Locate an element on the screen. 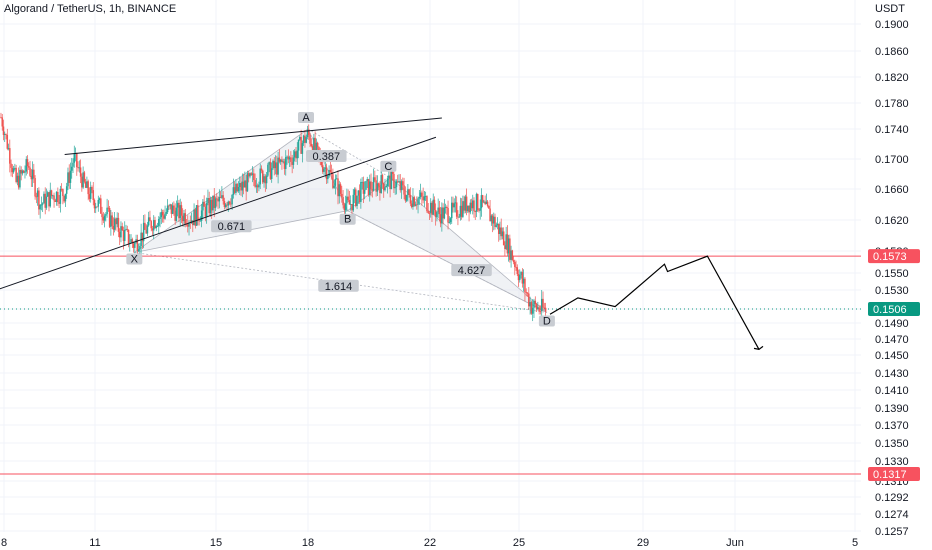 This screenshot has height=550, width=932. pattern-bd-dashed is located at coordinates (447, 261).